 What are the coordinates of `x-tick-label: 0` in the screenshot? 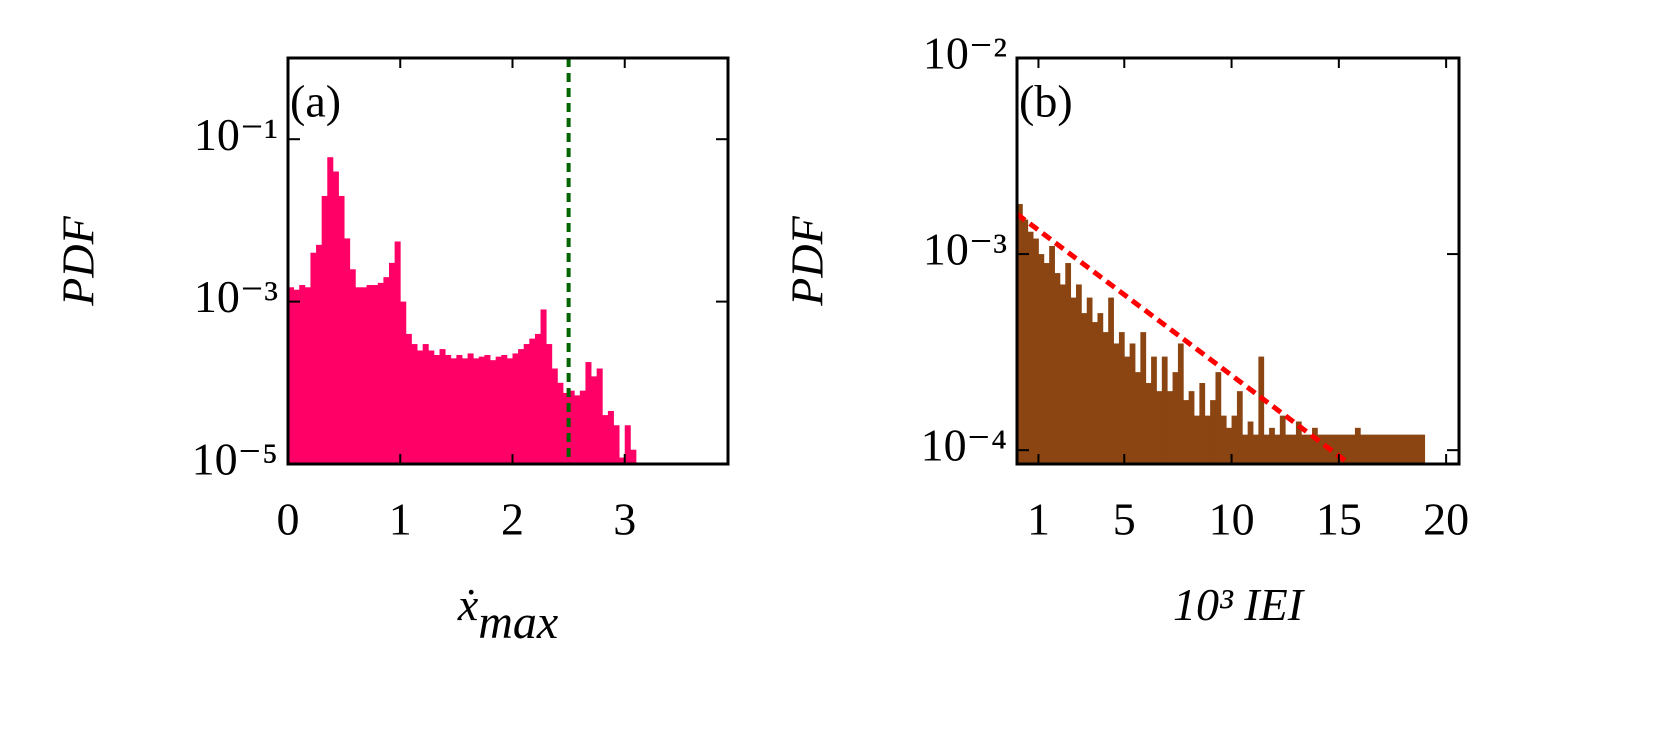 It's located at (288, 519).